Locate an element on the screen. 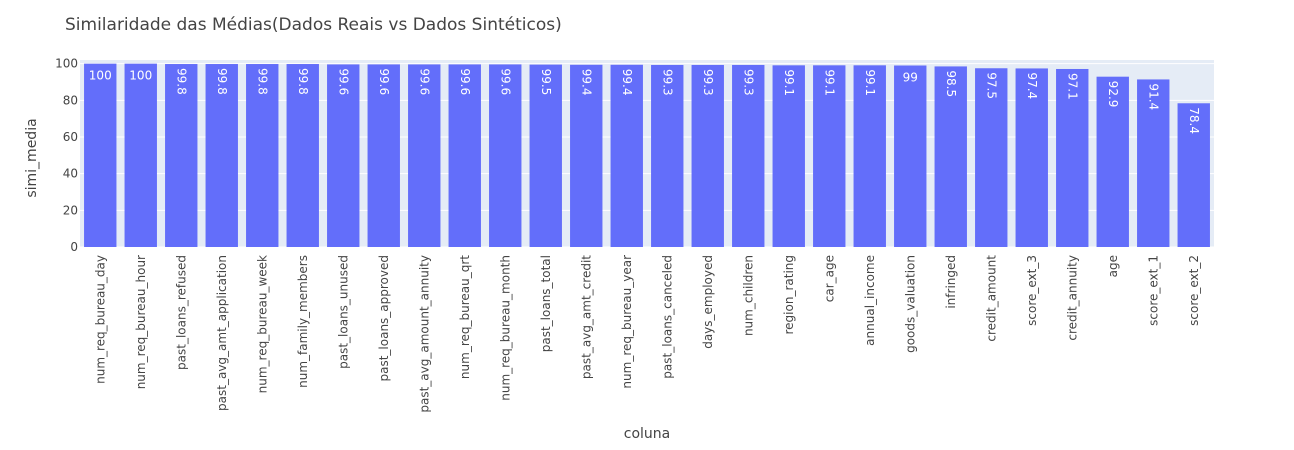 The width and height of the screenshot is (1294, 450). x-tick-label: num_children is located at coordinates (748, 295).